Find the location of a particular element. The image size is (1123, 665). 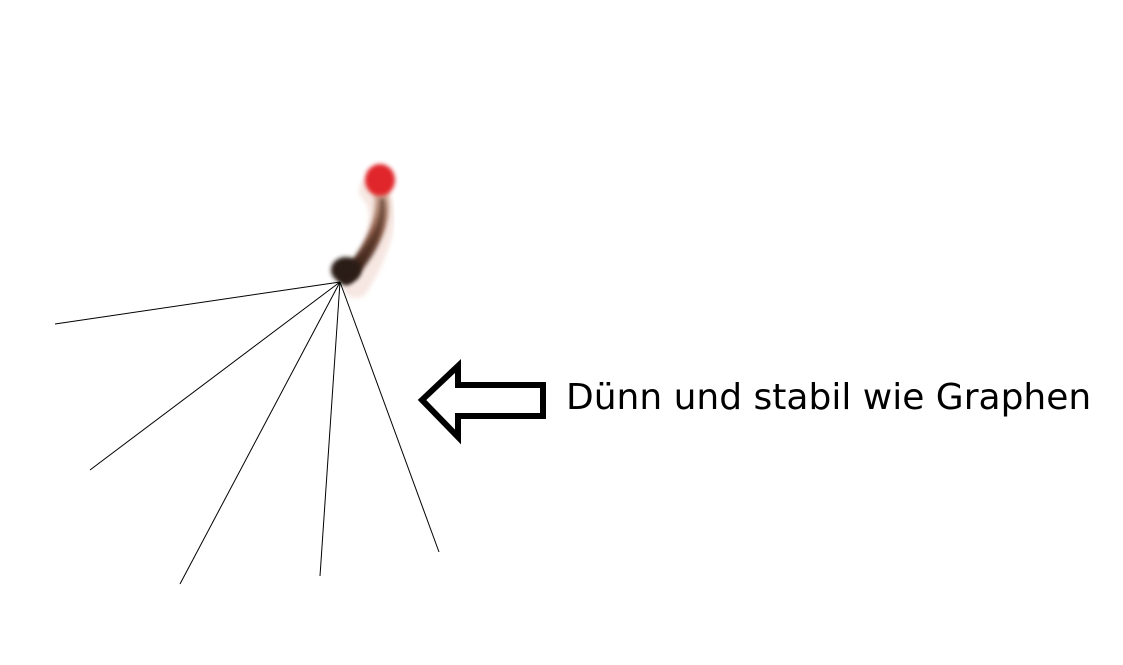

hollow-left-arrow-icon is located at coordinates (481, 402).